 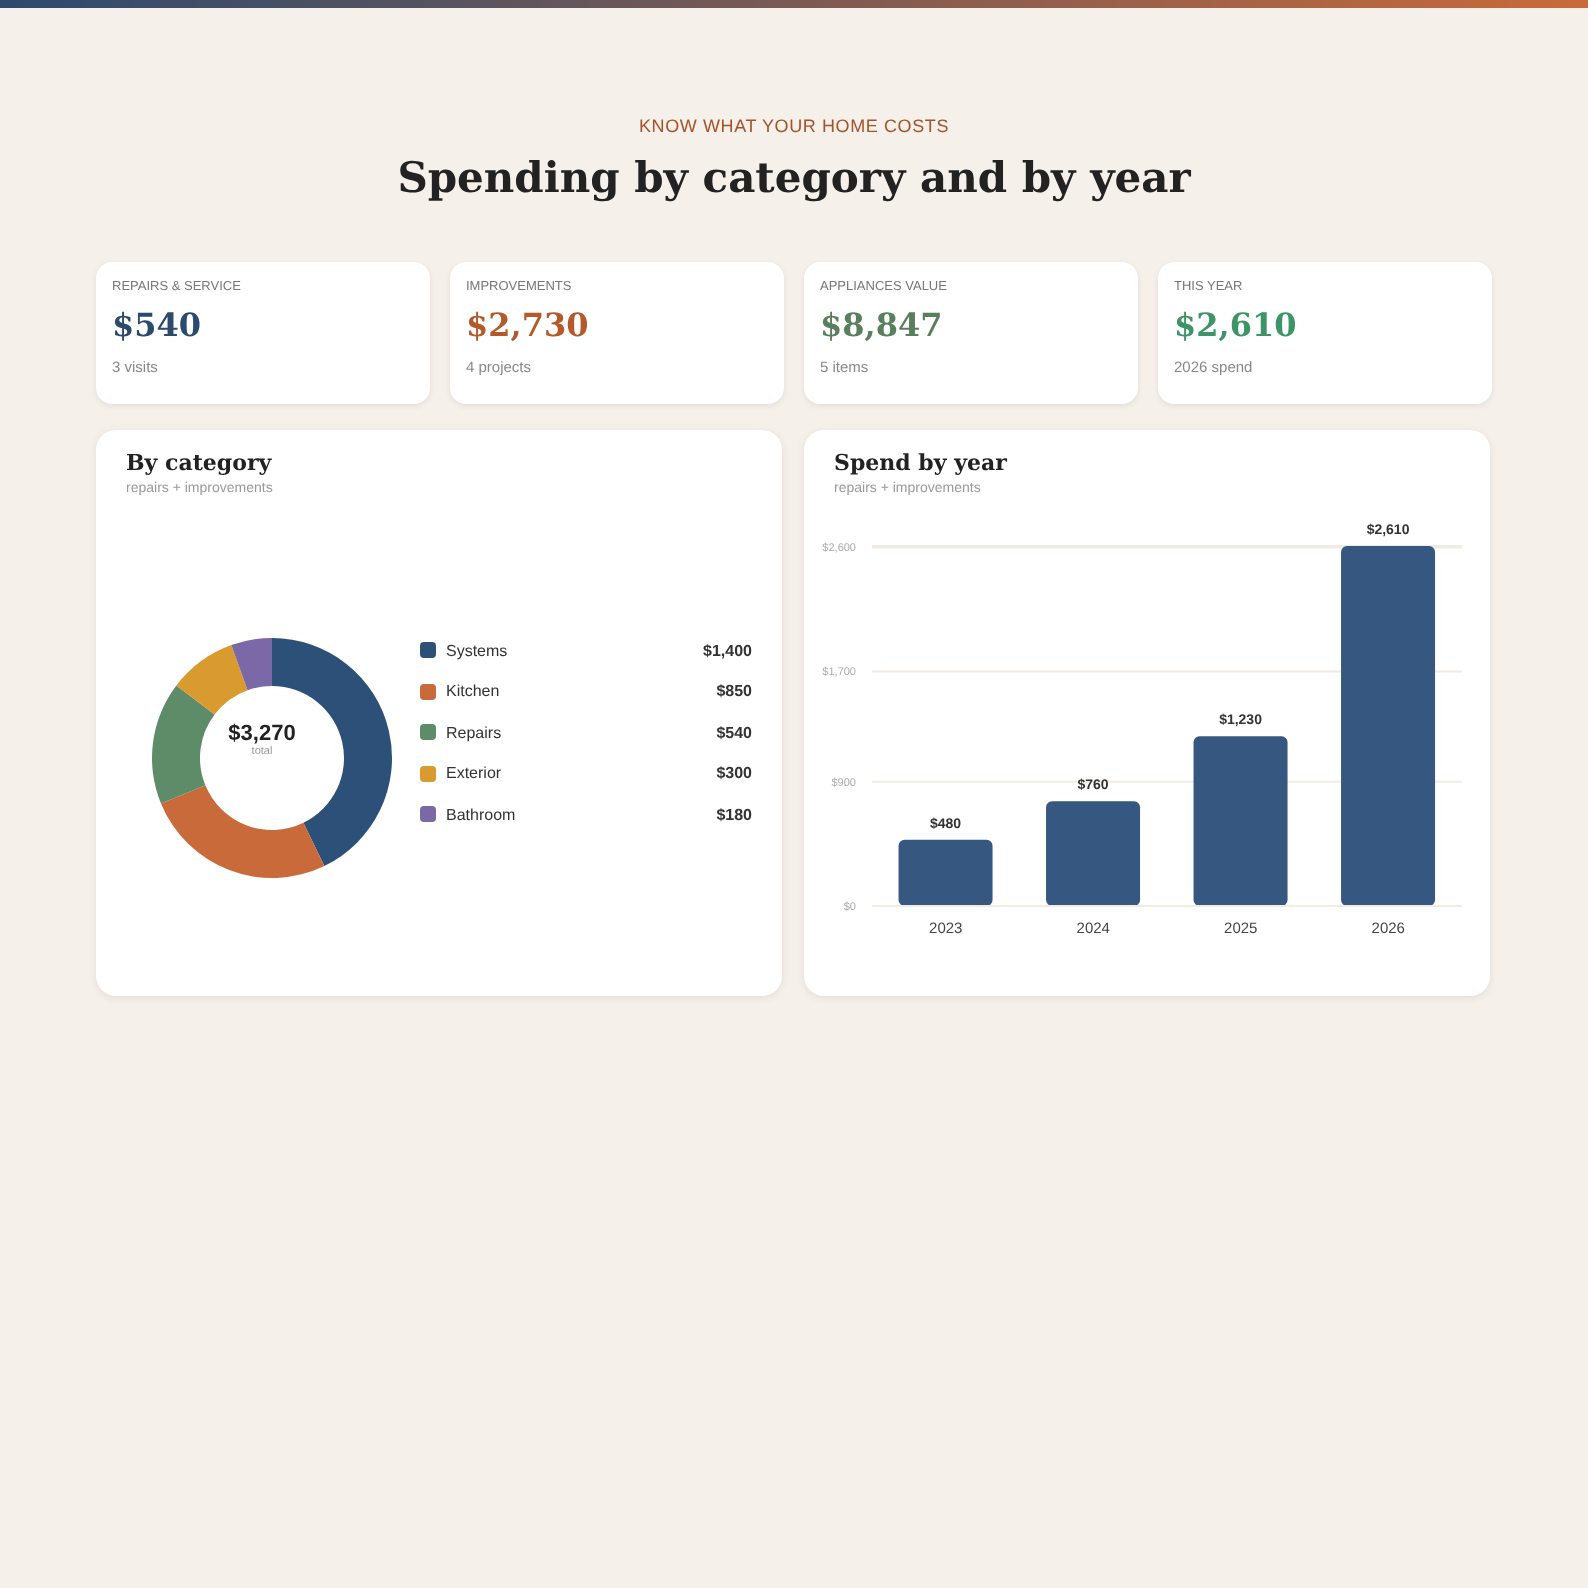 I want to click on legend-label: Systems, so click(x=477, y=650).